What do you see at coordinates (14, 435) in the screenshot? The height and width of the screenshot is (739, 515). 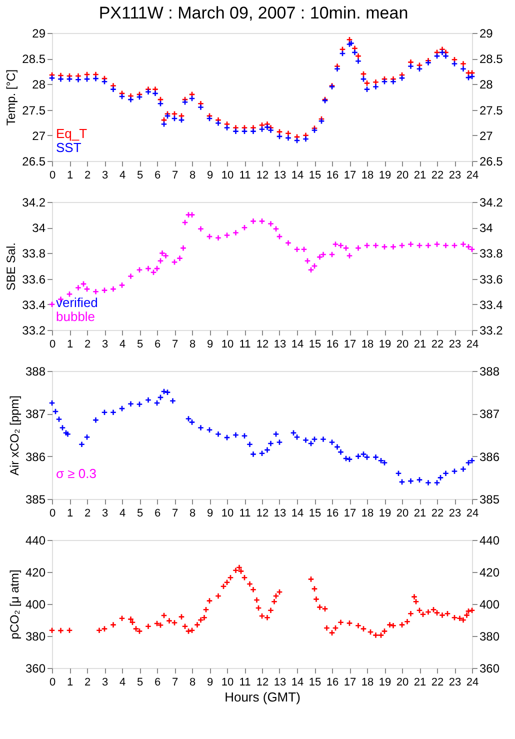 I see `y-axis-title: Air xCO₂ [ppm]` at bounding box center [14, 435].